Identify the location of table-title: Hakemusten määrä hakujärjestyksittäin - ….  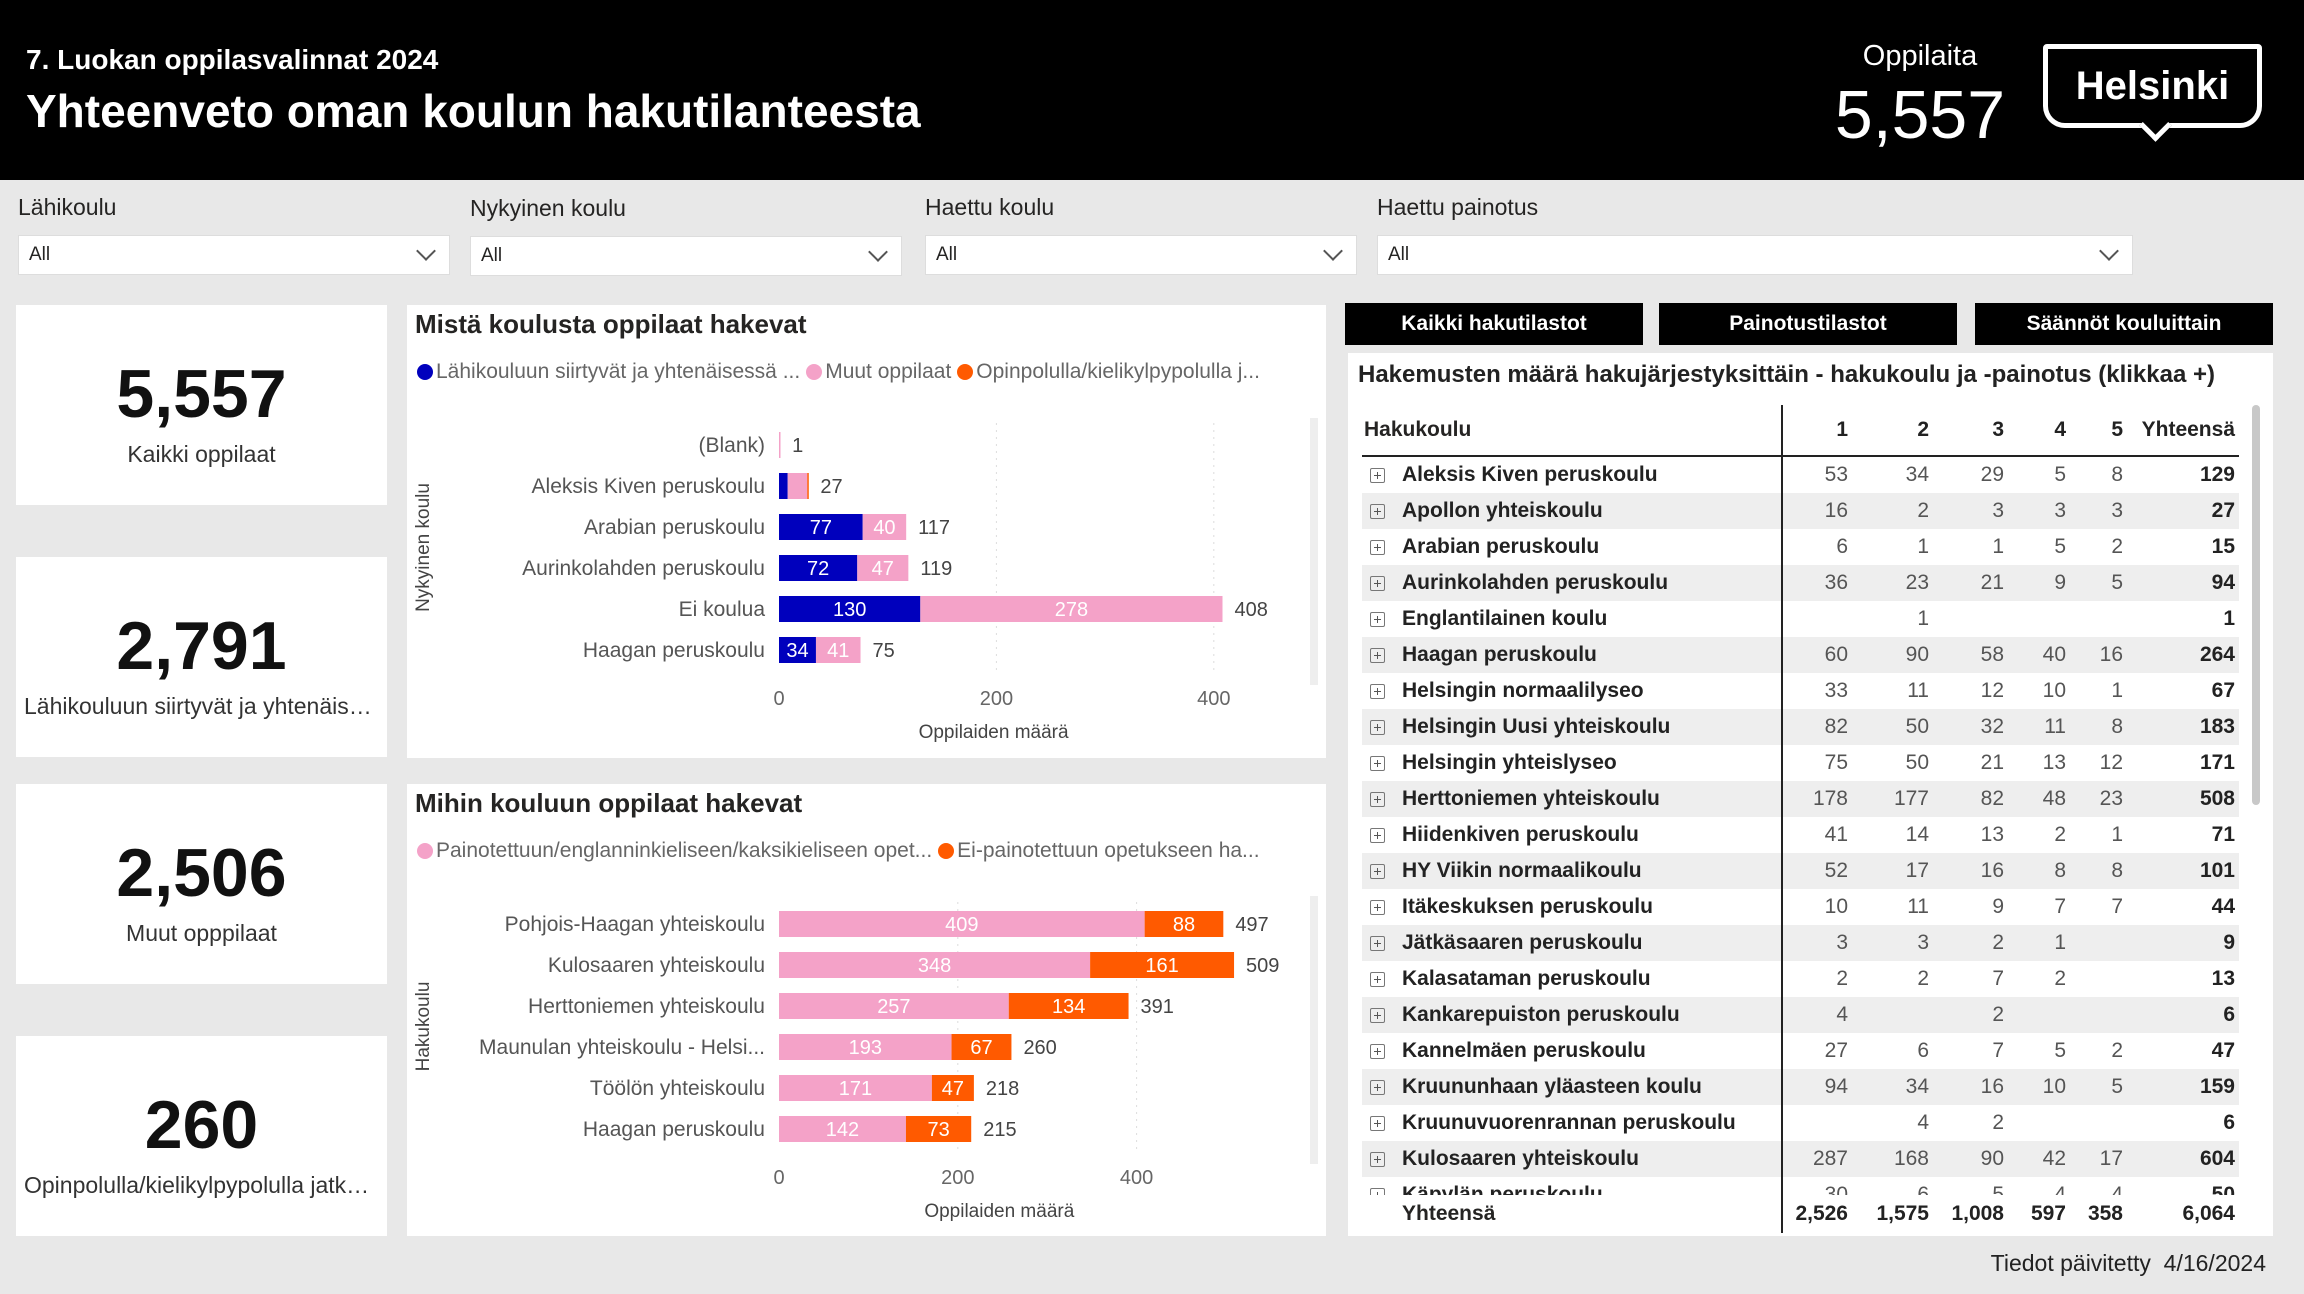
(1786, 374).